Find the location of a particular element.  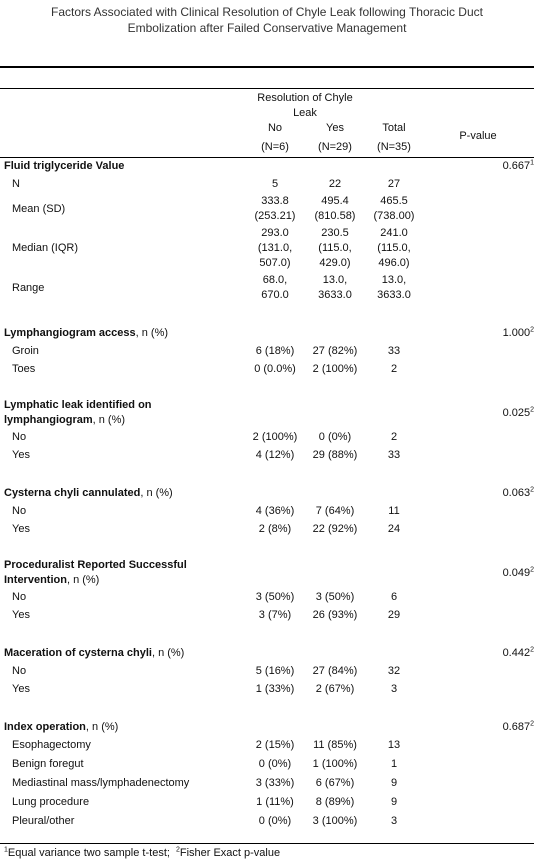

column-count: (N=35) is located at coordinates (394, 147).